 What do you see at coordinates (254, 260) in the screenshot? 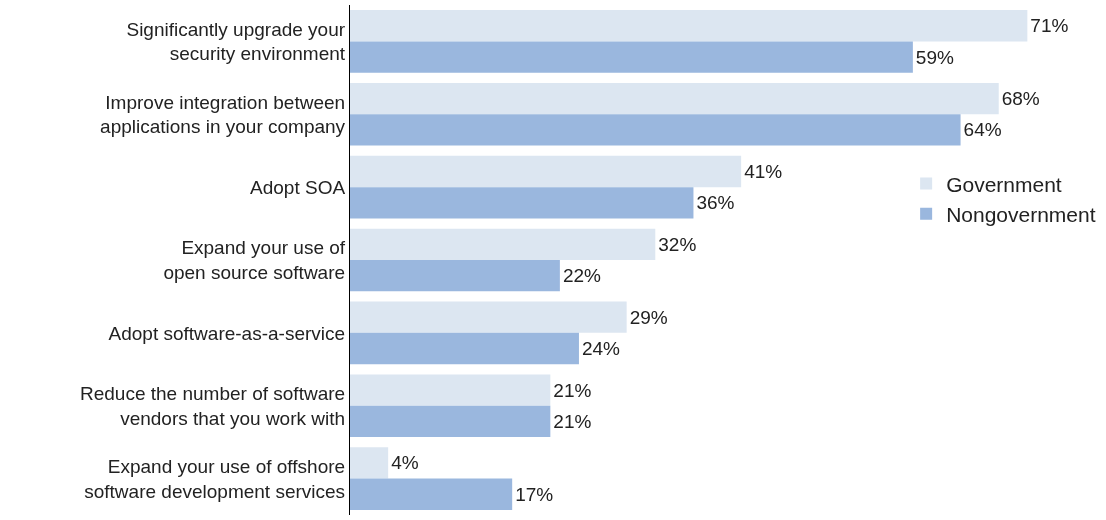
I see `y-tick-label: Expand your use of open source software` at bounding box center [254, 260].